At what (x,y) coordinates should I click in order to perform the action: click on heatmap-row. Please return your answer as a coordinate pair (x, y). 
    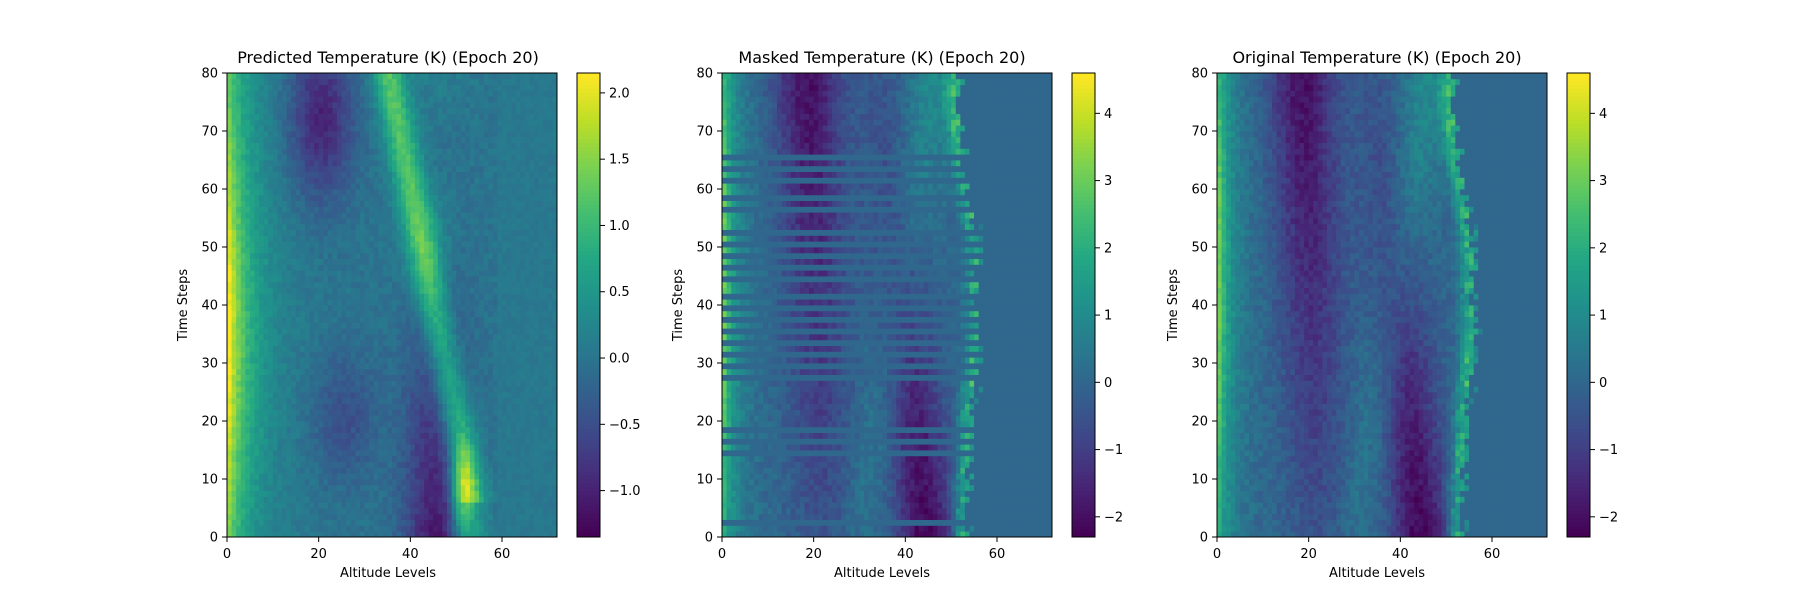
    Looking at the image, I should click on (392, 313).